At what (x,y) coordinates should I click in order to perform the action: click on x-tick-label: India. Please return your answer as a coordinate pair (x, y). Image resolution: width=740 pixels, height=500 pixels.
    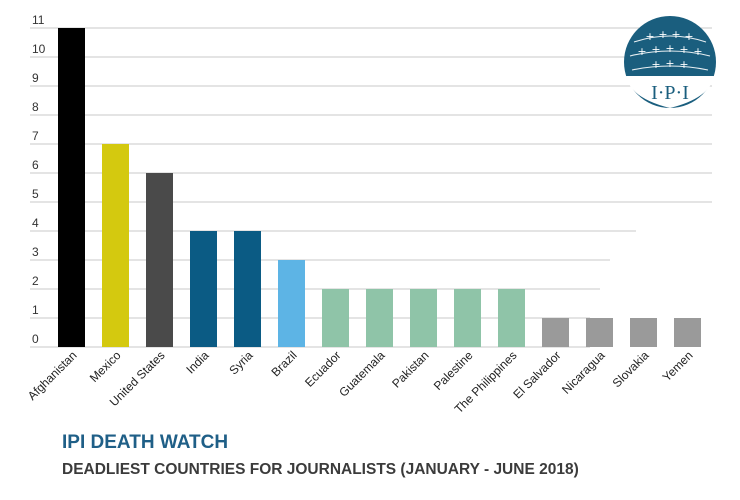
    Looking at the image, I should click on (197, 362).